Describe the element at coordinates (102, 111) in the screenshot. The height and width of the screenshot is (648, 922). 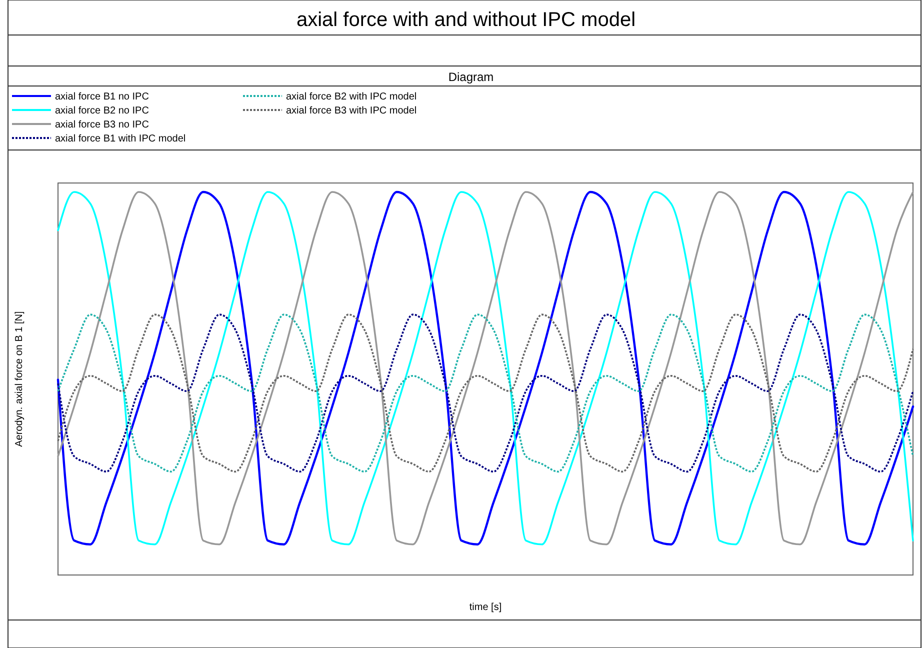
I see `legend-label: axial force B2 no IPC` at that location.